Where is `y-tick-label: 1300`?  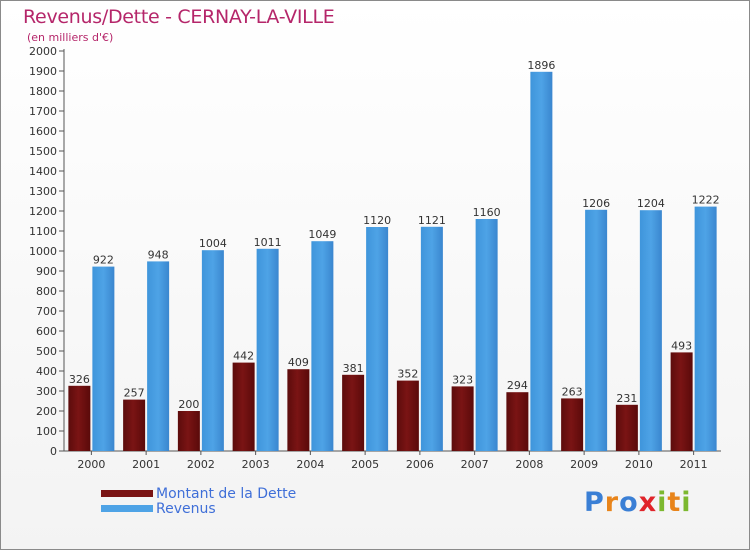 y-tick-label: 1300 is located at coordinates (43, 191).